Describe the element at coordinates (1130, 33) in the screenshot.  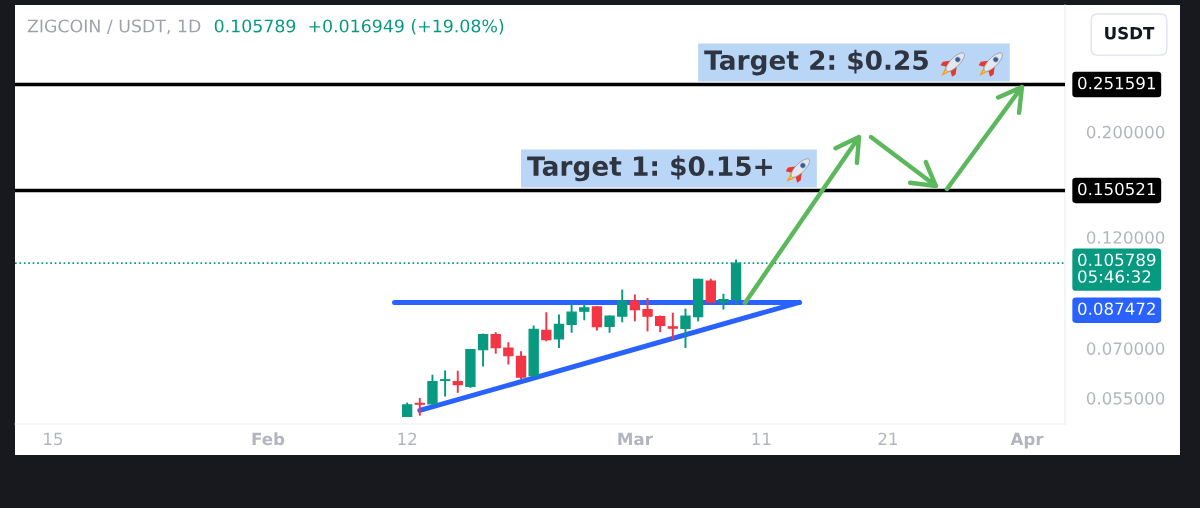
I see `y-axis-title: USDT` at that location.